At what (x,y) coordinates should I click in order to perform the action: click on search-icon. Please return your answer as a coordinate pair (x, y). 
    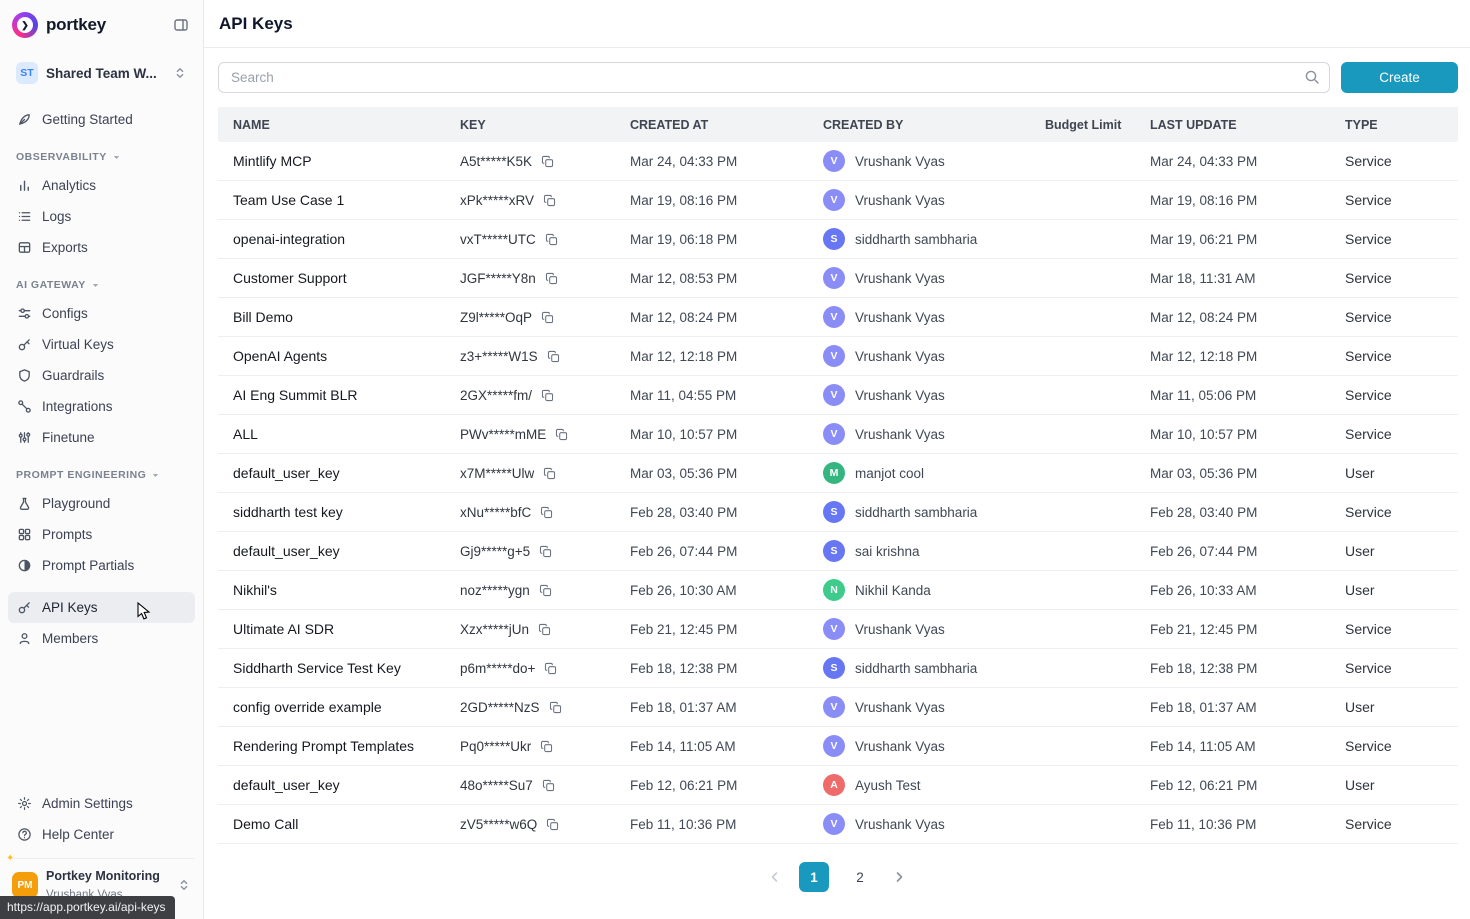
    Looking at the image, I should click on (1312, 77).